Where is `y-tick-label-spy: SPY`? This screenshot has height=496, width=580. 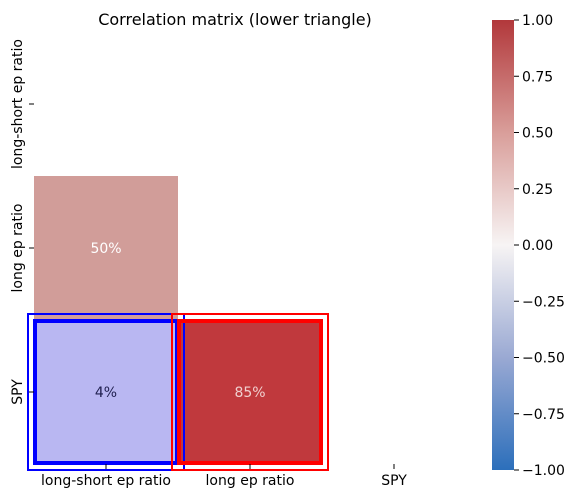 y-tick-label-spy: SPY is located at coordinates (18, 392).